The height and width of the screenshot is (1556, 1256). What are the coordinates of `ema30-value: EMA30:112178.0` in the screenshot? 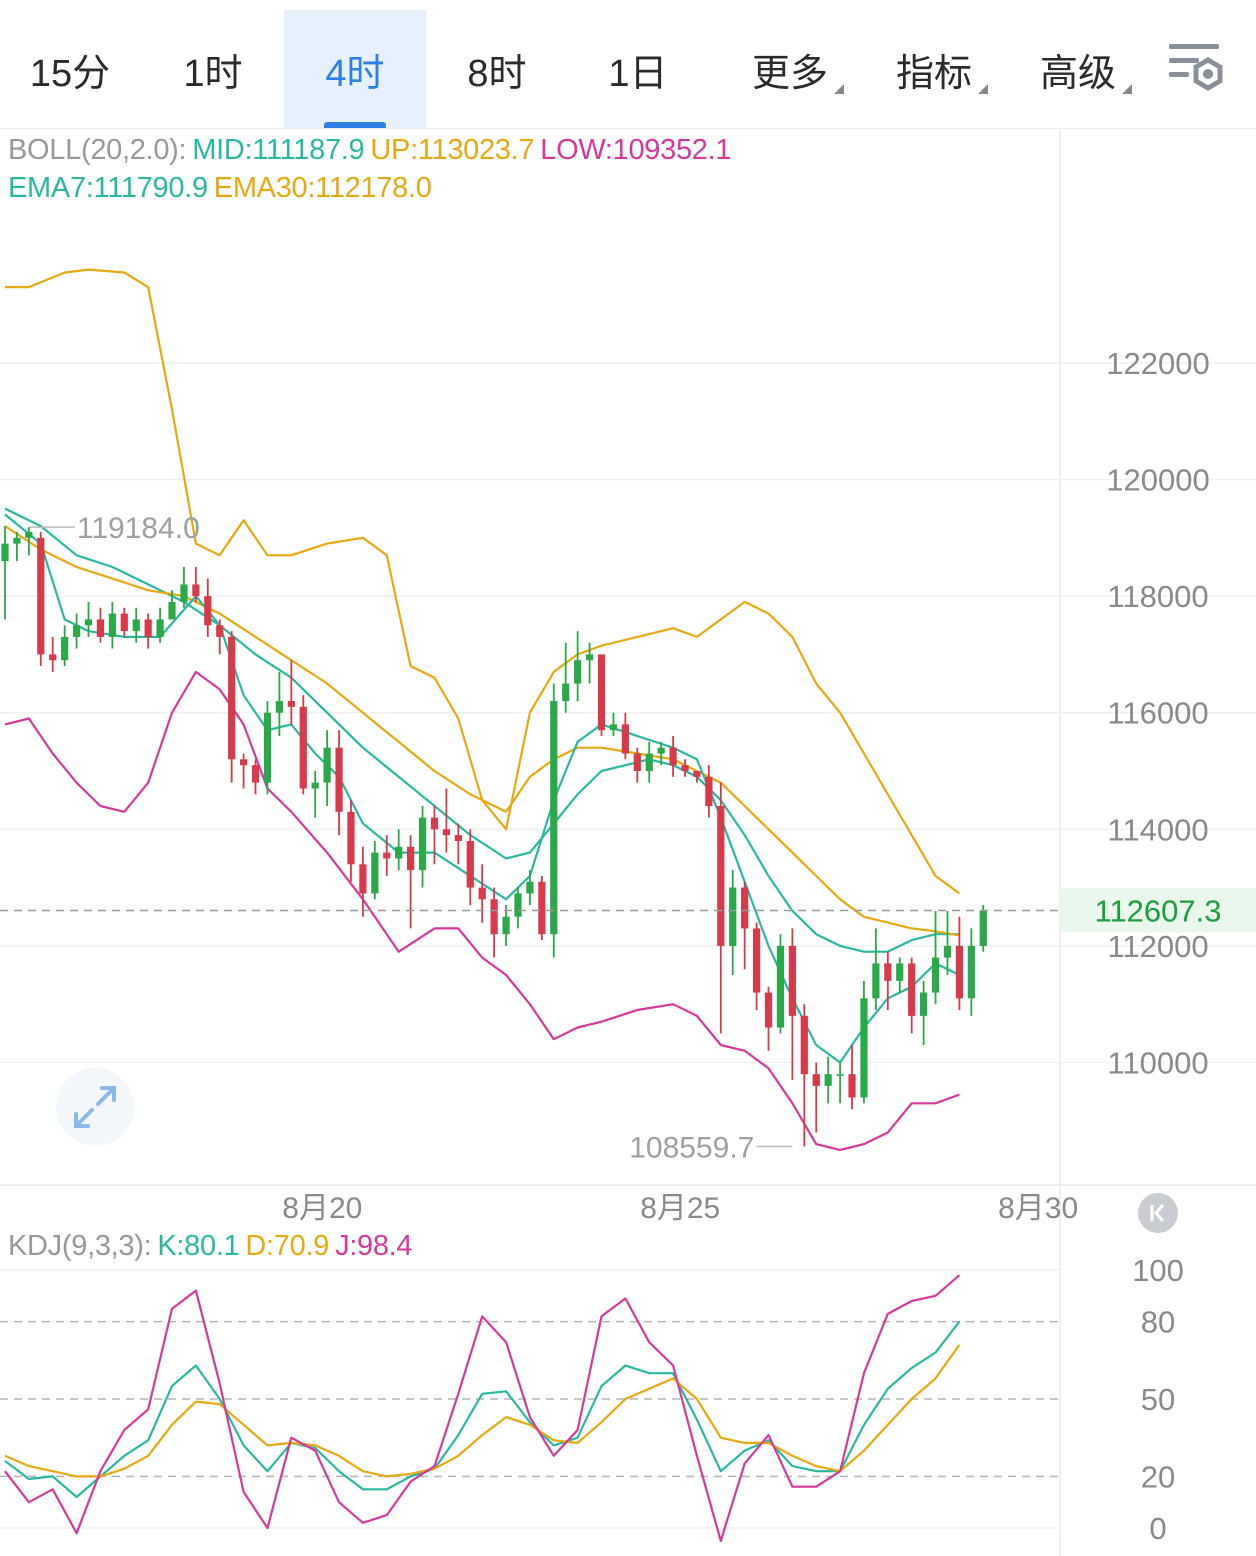 It's located at (322, 188).